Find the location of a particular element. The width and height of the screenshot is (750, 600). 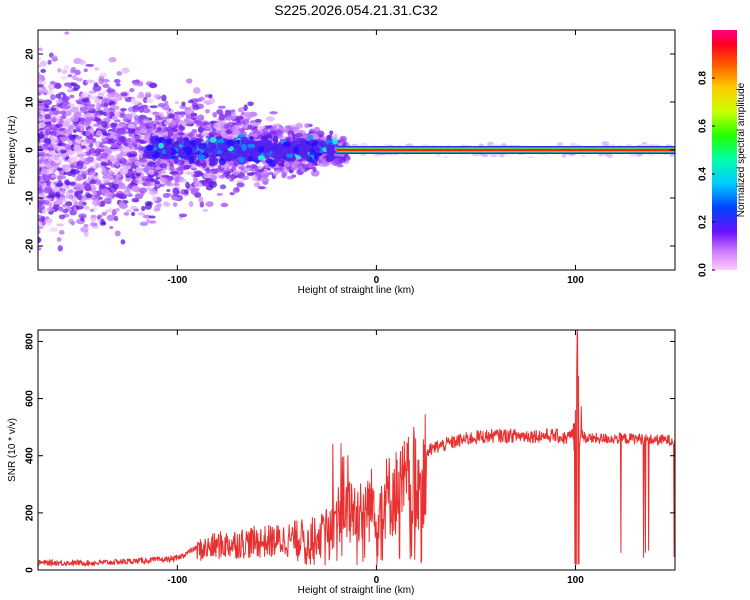

y-tick-label: 20 is located at coordinates (30, 54).